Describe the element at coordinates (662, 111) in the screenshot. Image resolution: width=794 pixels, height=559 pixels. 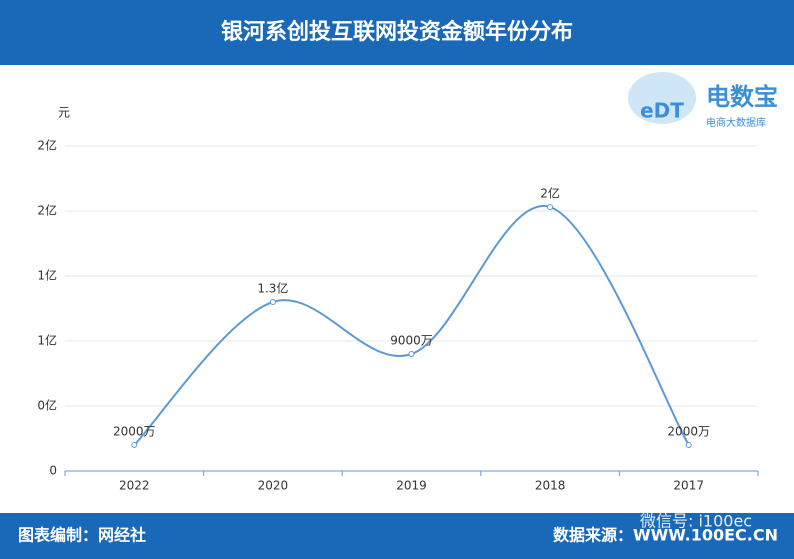
I see `logo-mark: eDT` at that location.